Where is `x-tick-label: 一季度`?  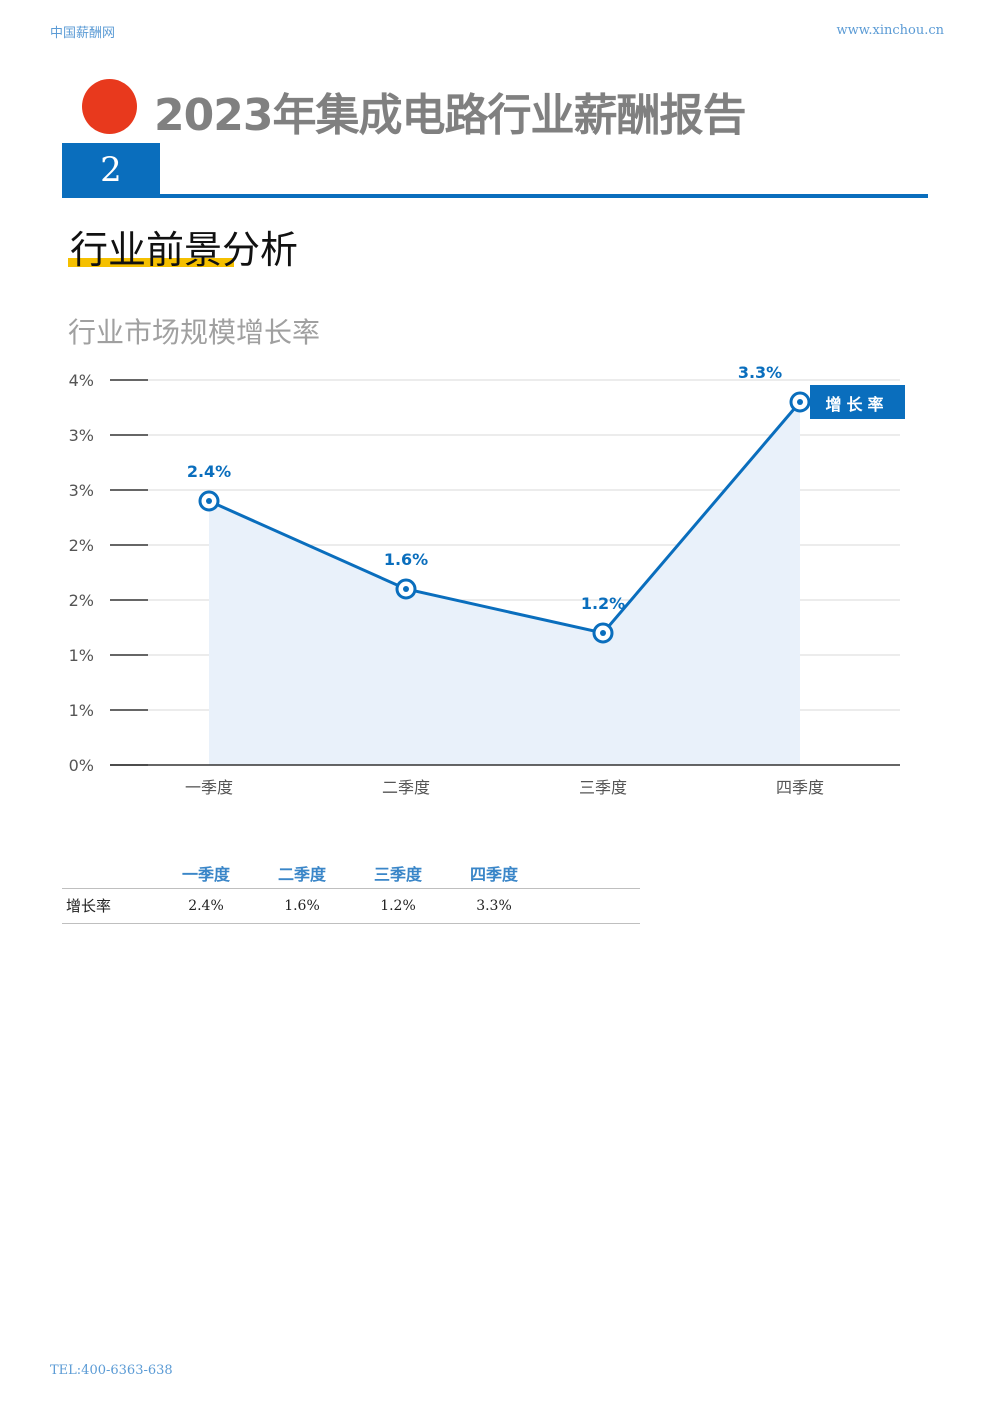 x-tick-label: 一季度 is located at coordinates (209, 787).